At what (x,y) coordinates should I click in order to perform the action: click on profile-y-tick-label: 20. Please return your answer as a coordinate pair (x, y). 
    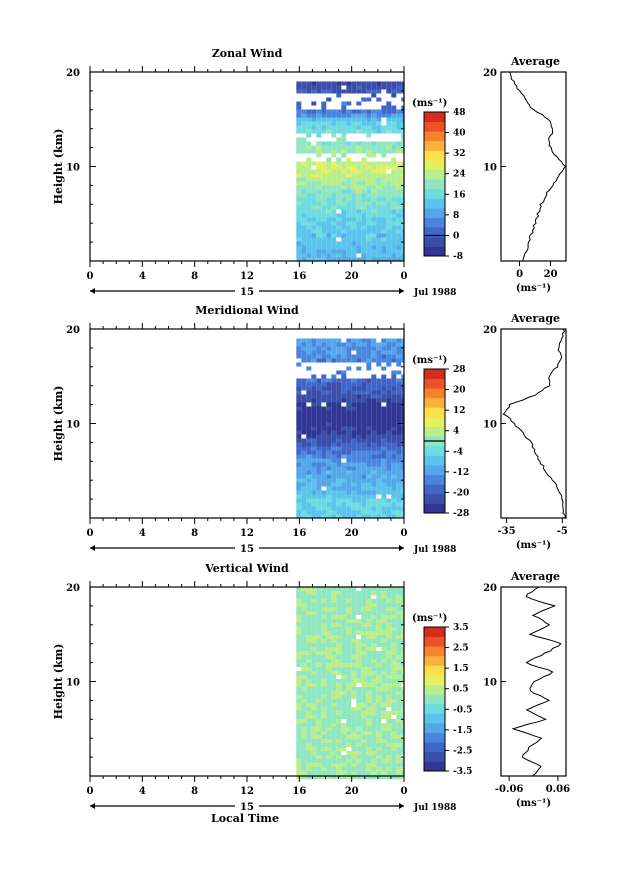
    Looking at the image, I should click on (490, 588).